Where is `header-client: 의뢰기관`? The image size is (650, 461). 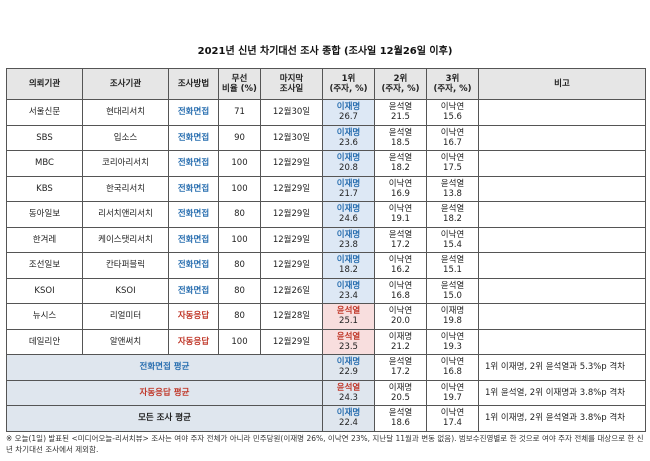 header-client: 의뢰기관 is located at coordinates (44, 84).